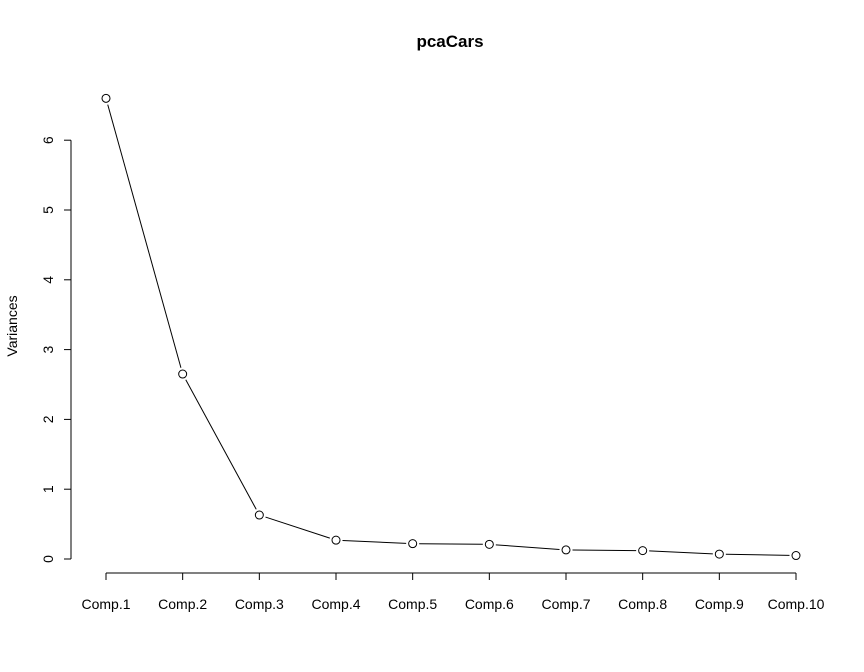 This screenshot has height=672, width=864. I want to click on x-tick-label: Comp.4, so click(335, 604).